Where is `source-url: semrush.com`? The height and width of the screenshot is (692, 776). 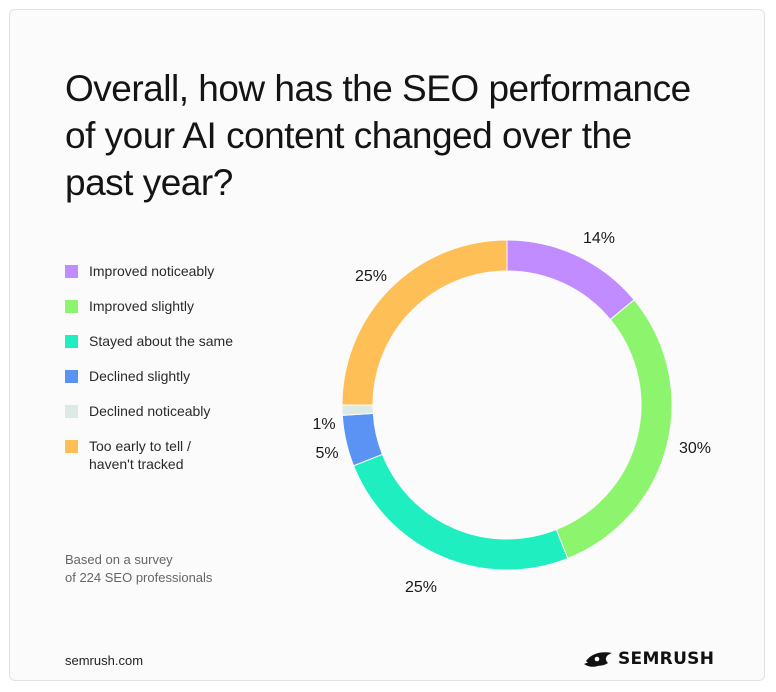 source-url: semrush.com is located at coordinates (104, 660).